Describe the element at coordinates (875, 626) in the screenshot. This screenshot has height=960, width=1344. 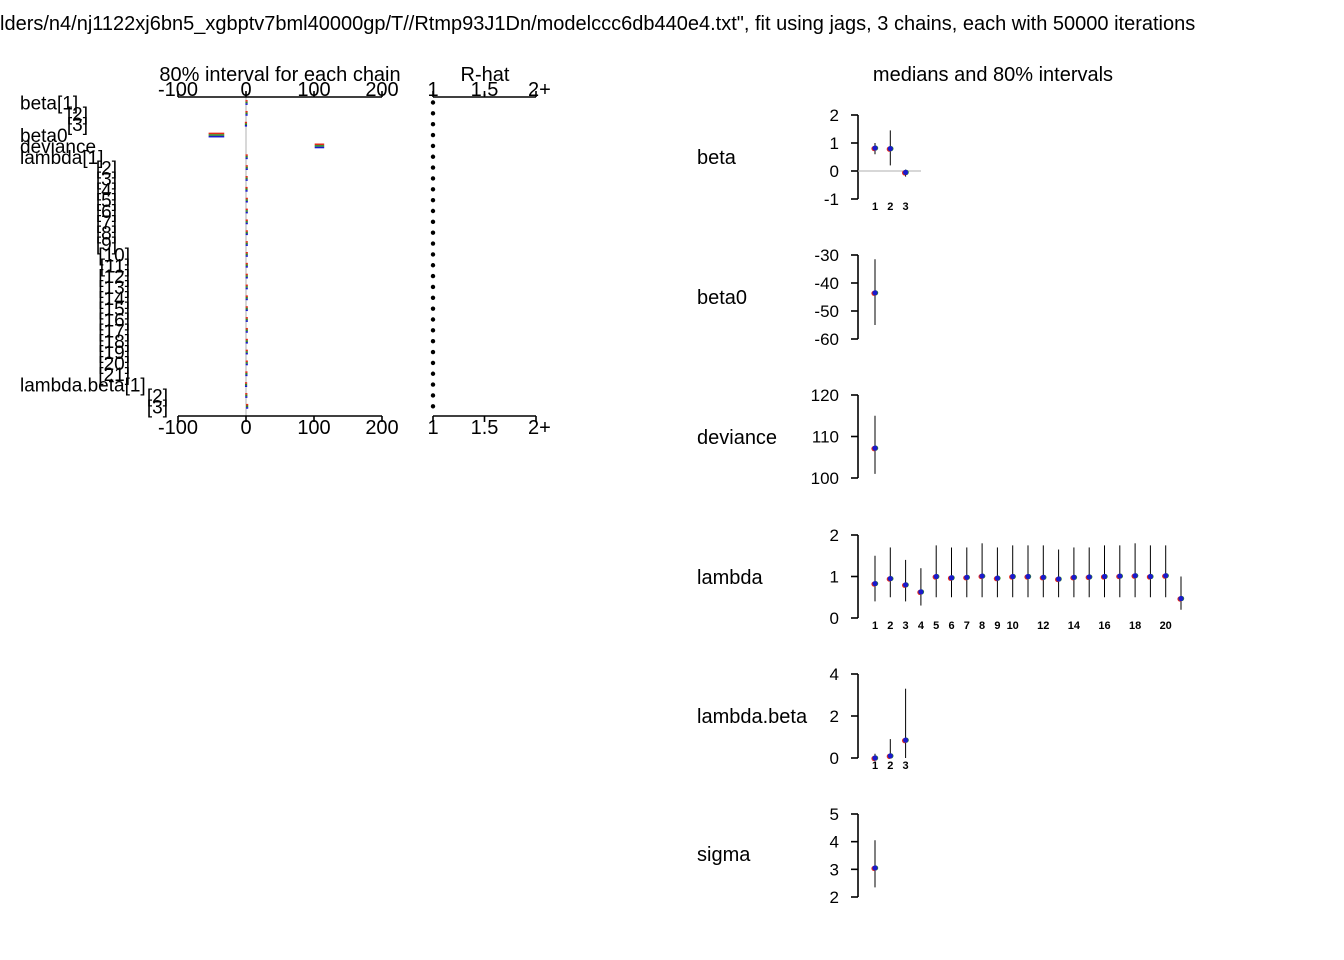
I see `x-tick-label: 1` at that location.